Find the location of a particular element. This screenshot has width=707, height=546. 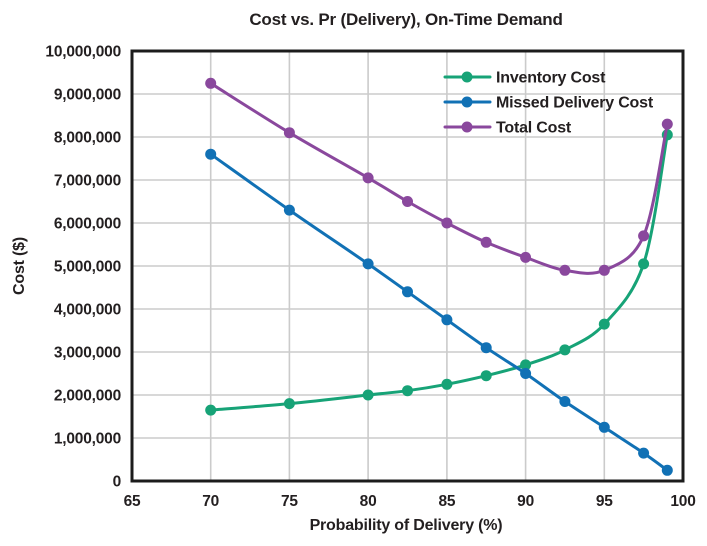

y-tick-label: 7,000,000 is located at coordinates (87, 181).